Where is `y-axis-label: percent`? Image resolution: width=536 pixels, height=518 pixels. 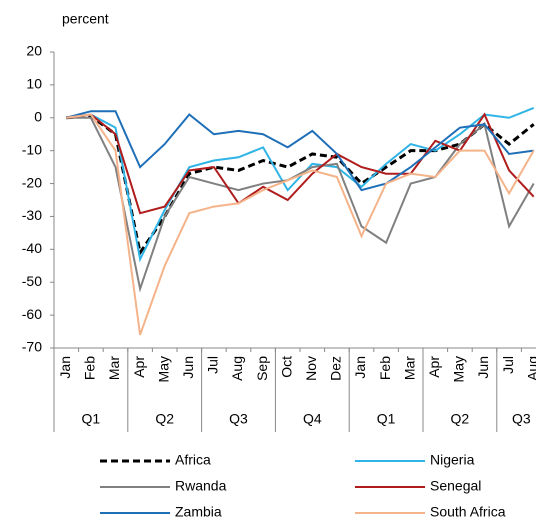 y-axis-label: percent is located at coordinates (85, 19).